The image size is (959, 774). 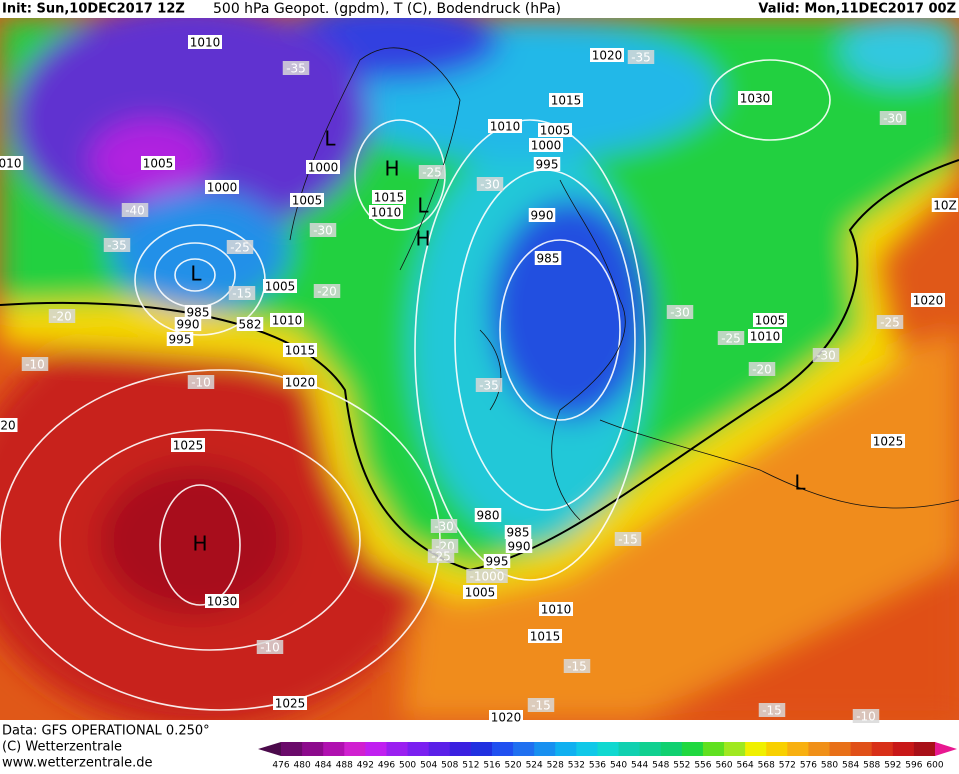 I want to click on colorbar-label: 556, so click(x=702, y=766).